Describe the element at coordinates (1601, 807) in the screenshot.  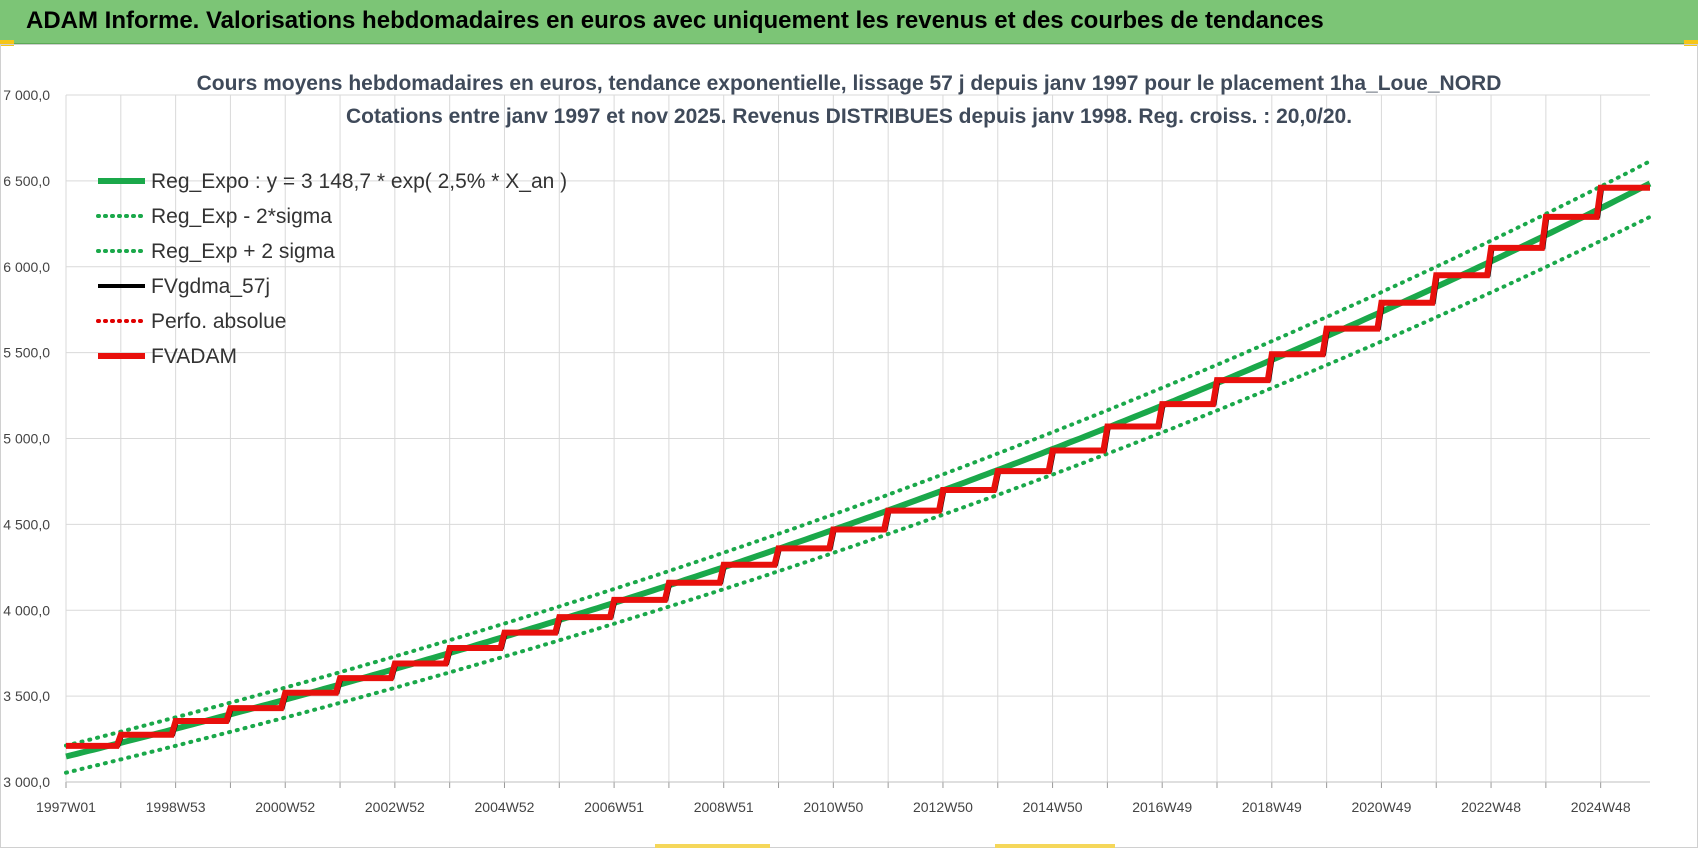
I see `x-tick-label: 2024W48` at that location.